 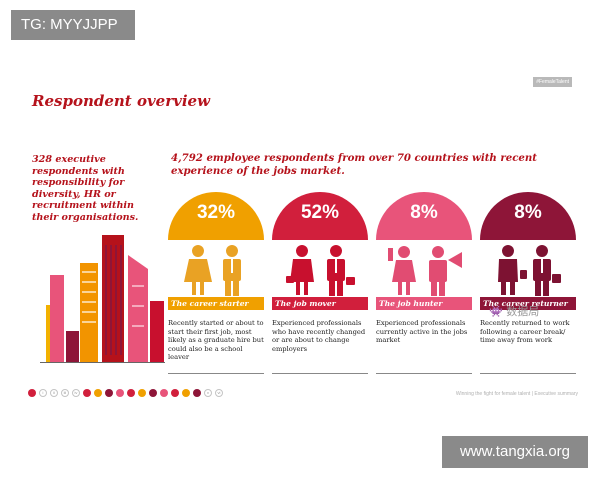 What do you see at coordinates (320, 303) in the screenshot?
I see `segment-label: The job mover` at bounding box center [320, 303].